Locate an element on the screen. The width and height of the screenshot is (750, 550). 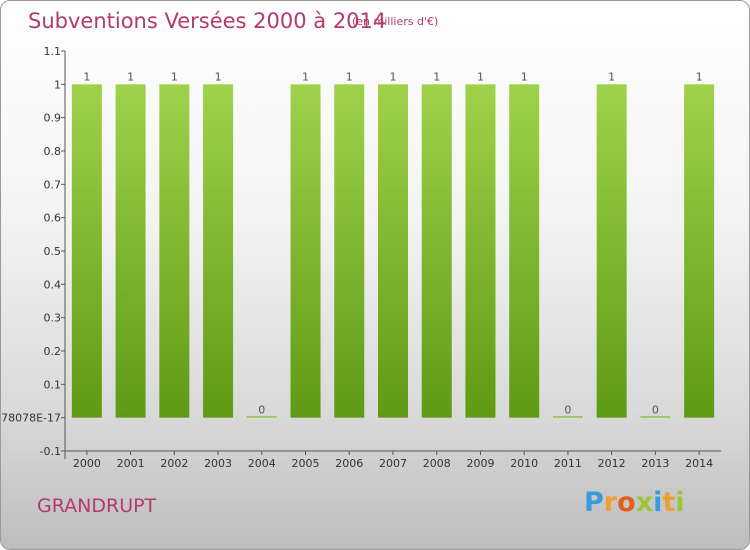
x-tick-label: 2011 is located at coordinates (568, 463).